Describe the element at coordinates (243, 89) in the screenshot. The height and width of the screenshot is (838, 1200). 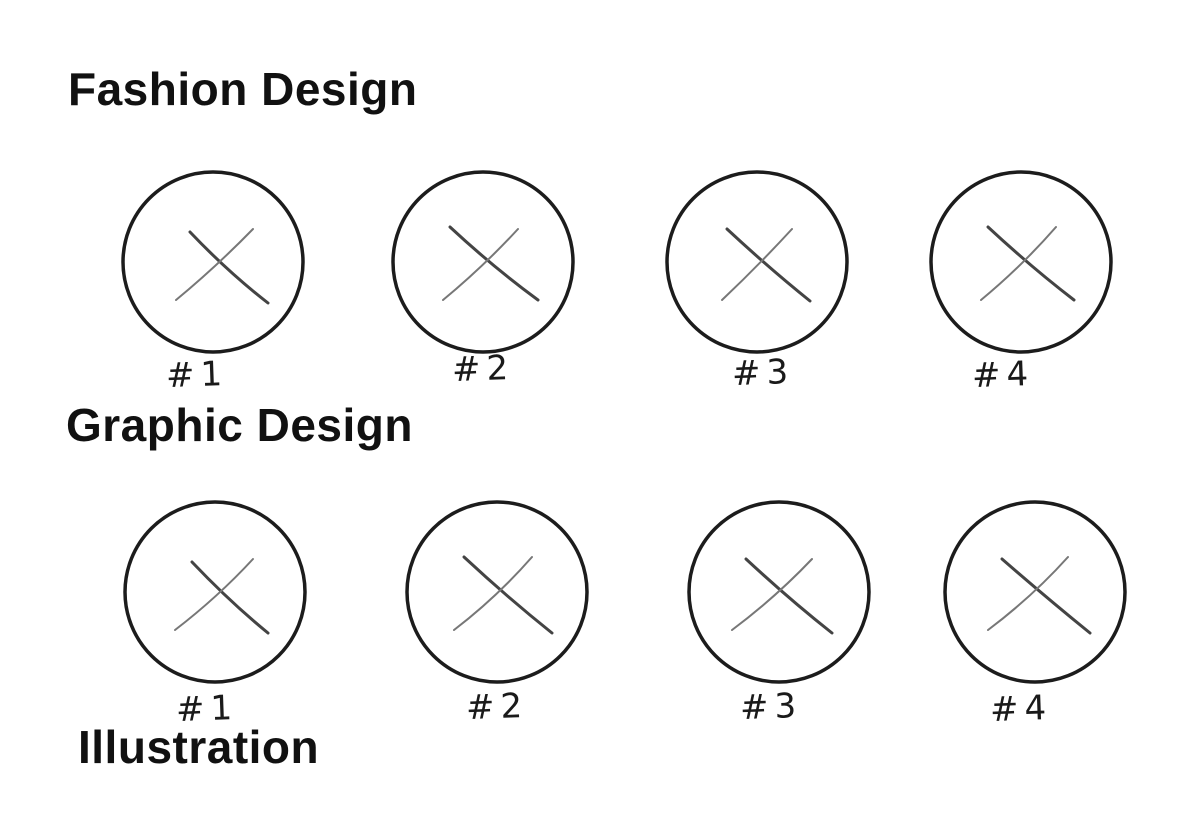
I see `section-title-fashion-design: Fashion Design` at that location.